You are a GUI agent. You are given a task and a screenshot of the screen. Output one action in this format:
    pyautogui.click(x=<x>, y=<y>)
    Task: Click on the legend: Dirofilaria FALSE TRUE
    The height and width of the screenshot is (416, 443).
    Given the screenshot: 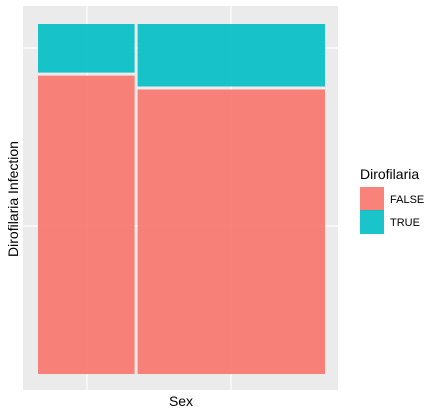 What is the action you would take?
    pyautogui.click(x=392, y=200)
    